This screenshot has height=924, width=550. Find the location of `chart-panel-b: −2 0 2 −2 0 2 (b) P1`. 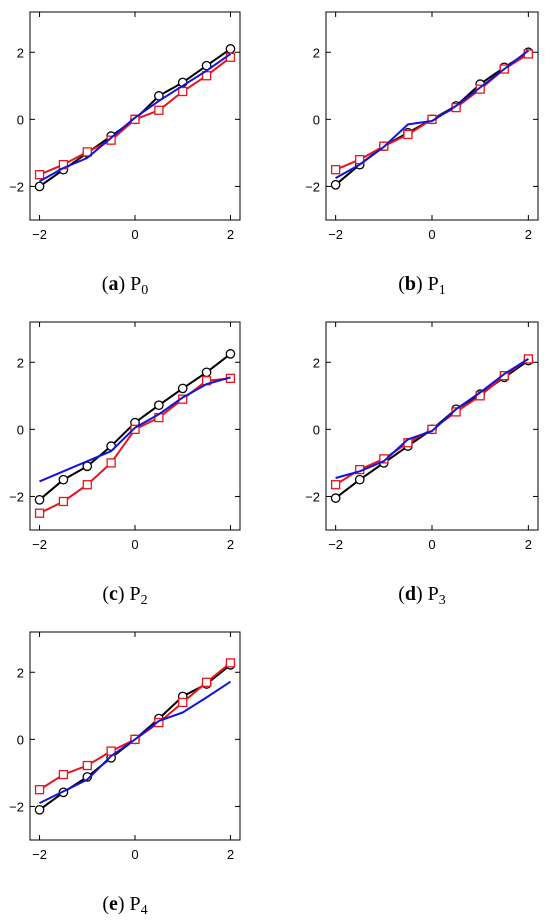

chart-panel-b: −2 0 2 −2 0 2 (b) P1 is located at coordinates (422, 154).